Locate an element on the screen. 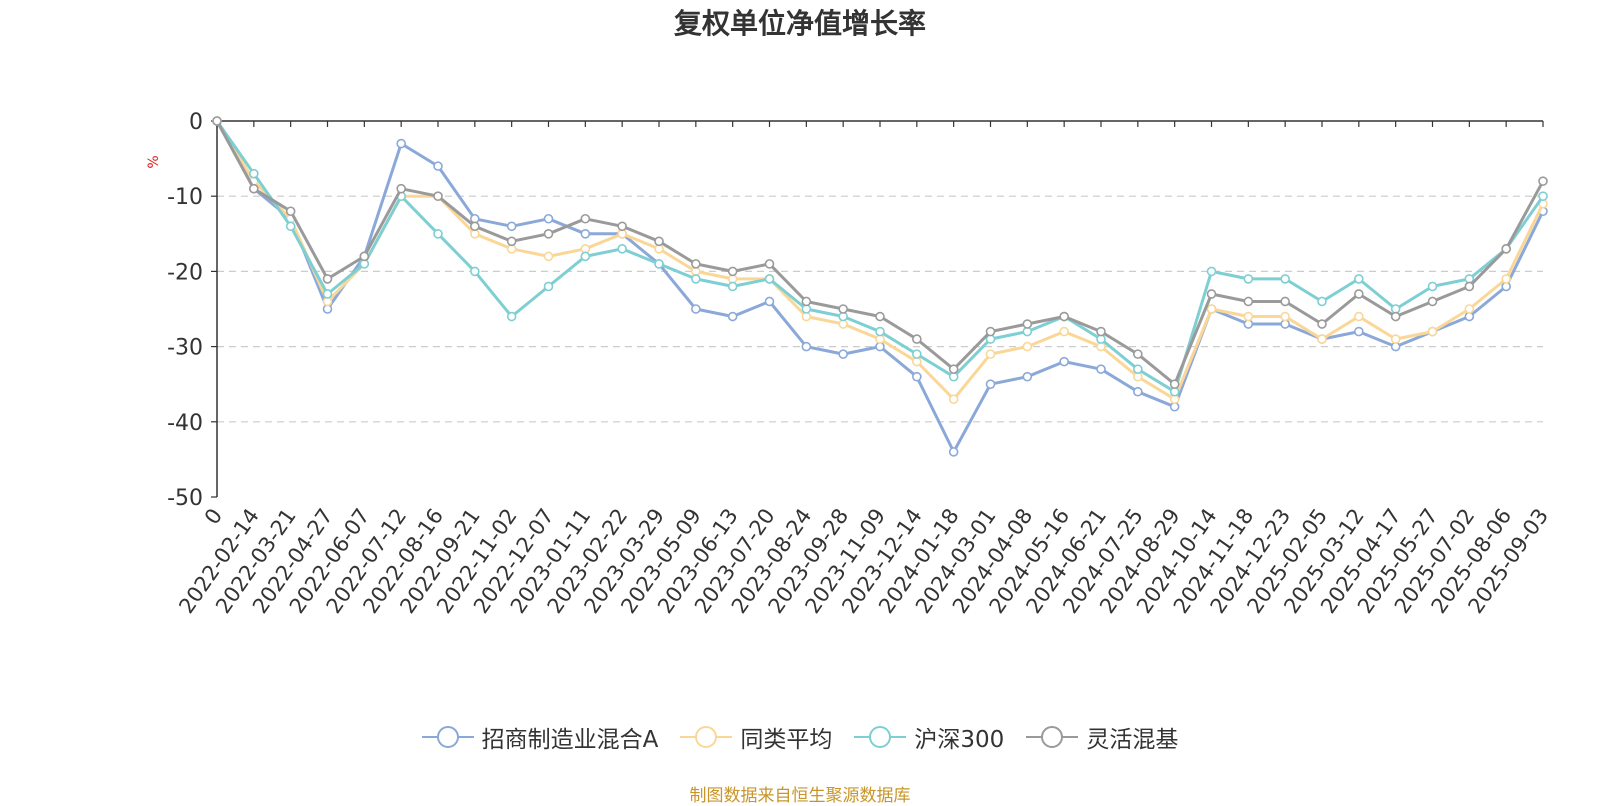 The image size is (1600, 806). legend: 招商制造业混合A 同类平均 沪深300 灵活混基 is located at coordinates (800, 737).